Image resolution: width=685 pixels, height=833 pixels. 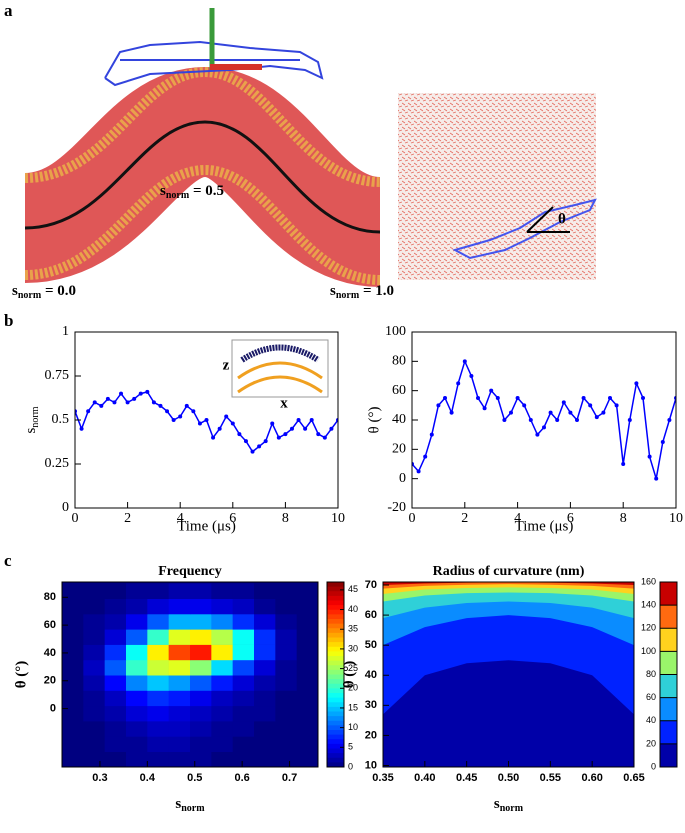 I want to click on x-tick-label: 0, so click(x=412, y=518).